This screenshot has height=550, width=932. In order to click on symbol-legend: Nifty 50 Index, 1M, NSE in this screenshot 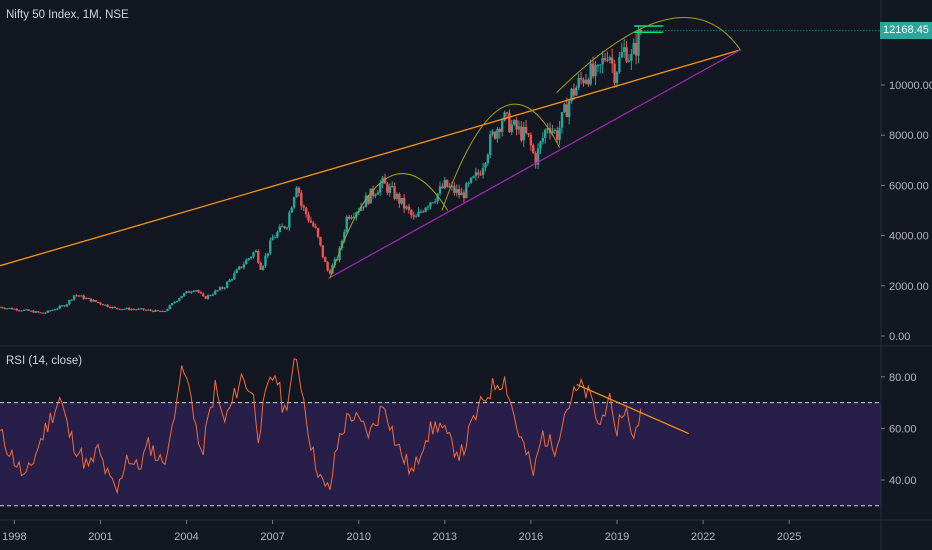, I will do `click(67, 15)`.